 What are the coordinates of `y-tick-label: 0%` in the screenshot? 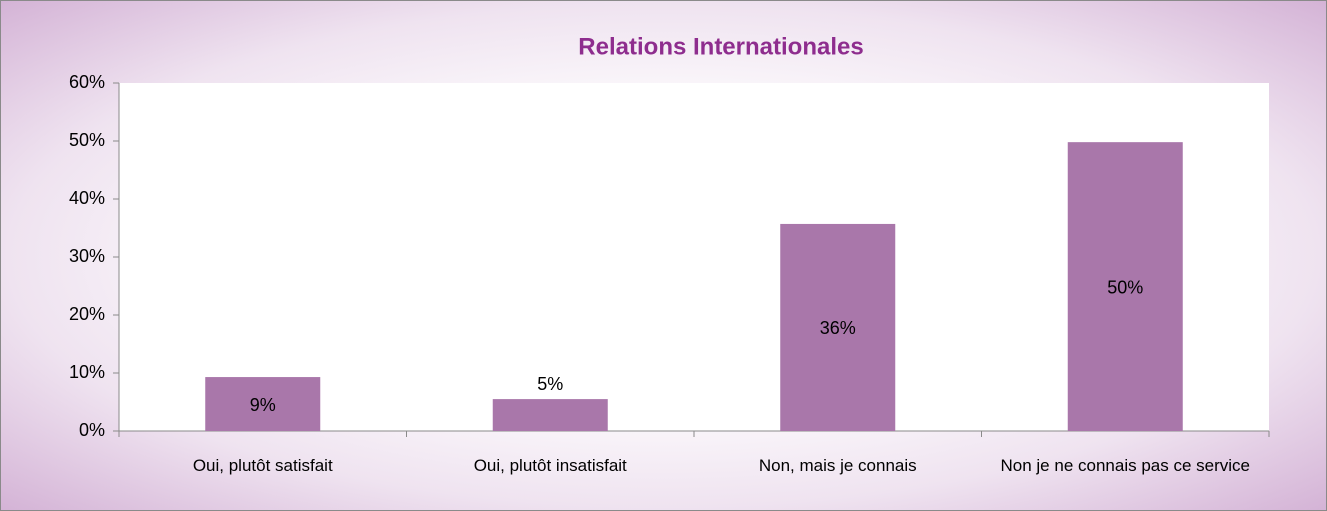 It's located at (92, 430).